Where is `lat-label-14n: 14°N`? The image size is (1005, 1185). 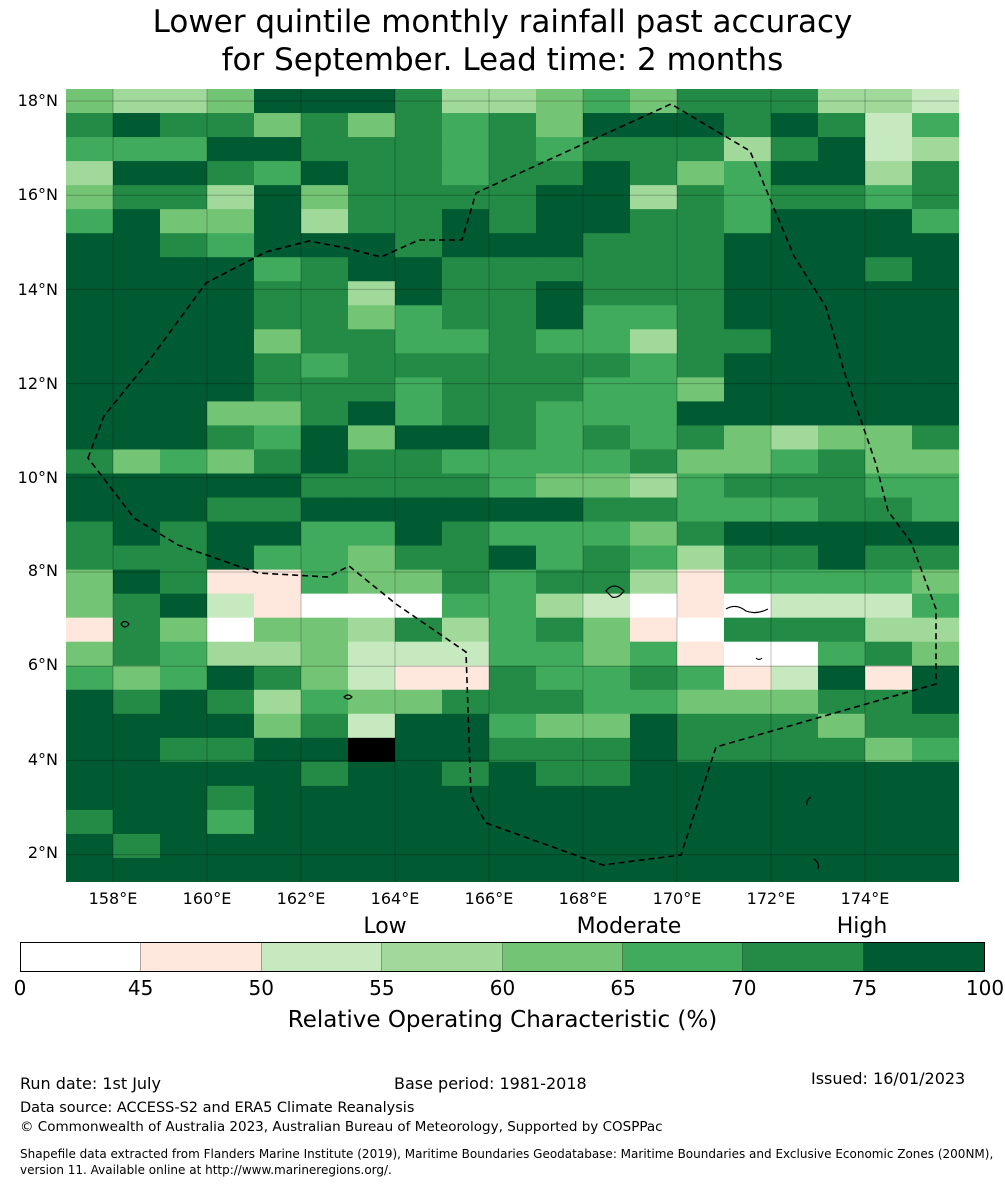 lat-label-14n: 14°N is located at coordinates (37, 289).